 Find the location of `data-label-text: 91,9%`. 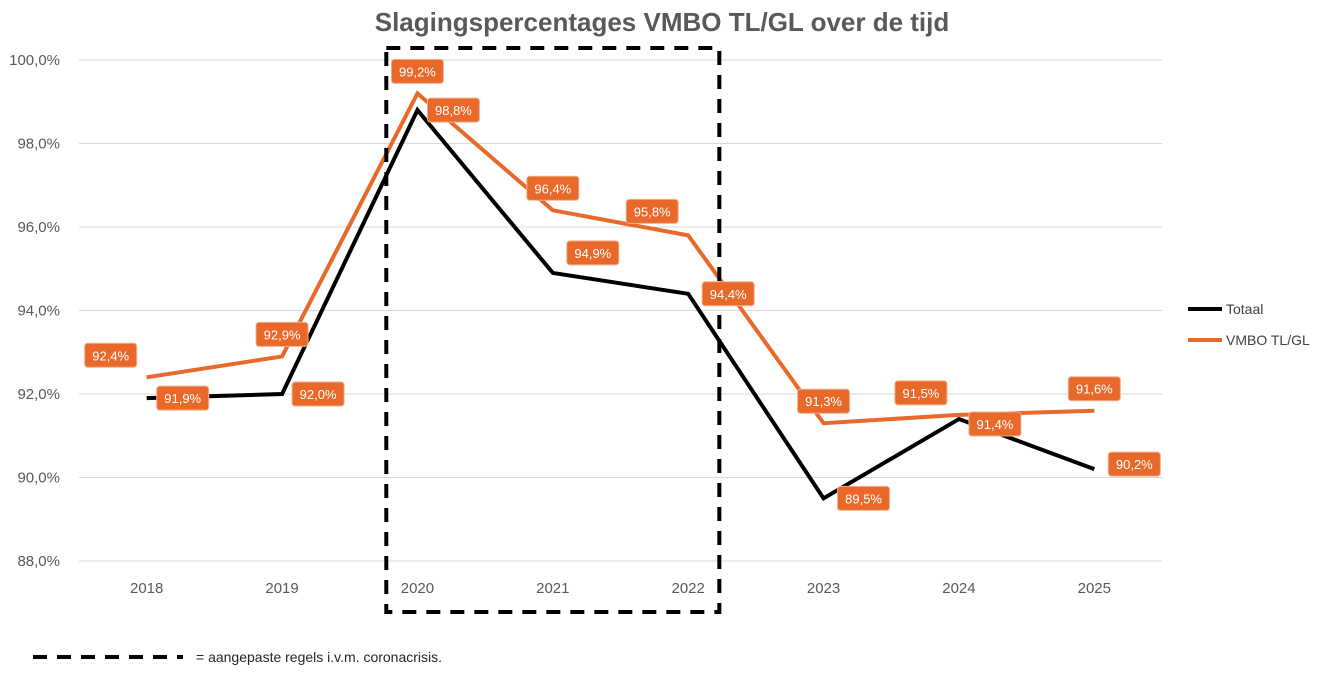

data-label-text: 91,9% is located at coordinates (182, 398).